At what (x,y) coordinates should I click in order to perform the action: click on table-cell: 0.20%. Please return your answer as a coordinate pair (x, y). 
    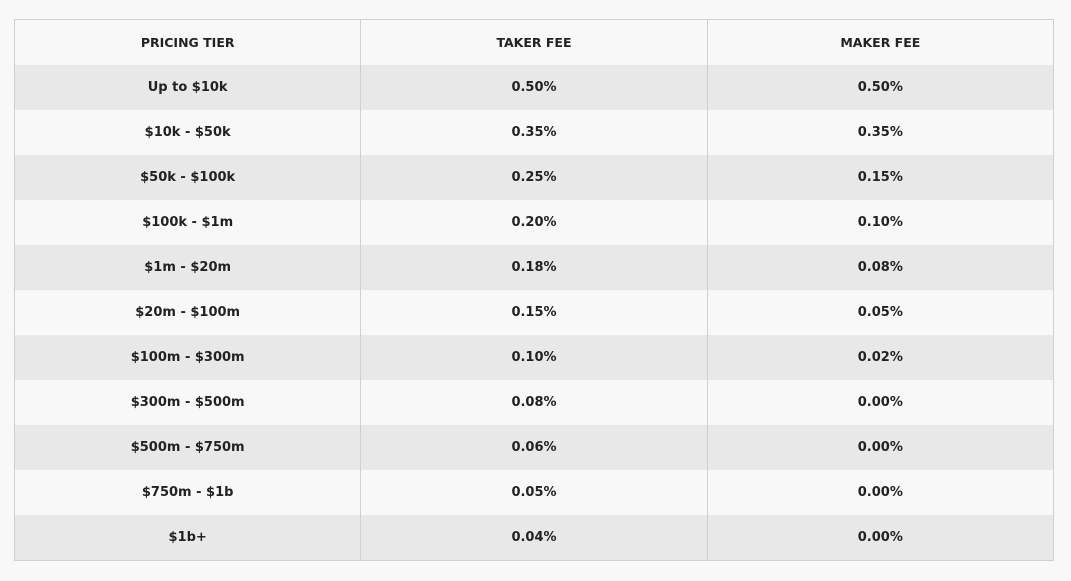
    Looking at the image, I should click on (534, 222).